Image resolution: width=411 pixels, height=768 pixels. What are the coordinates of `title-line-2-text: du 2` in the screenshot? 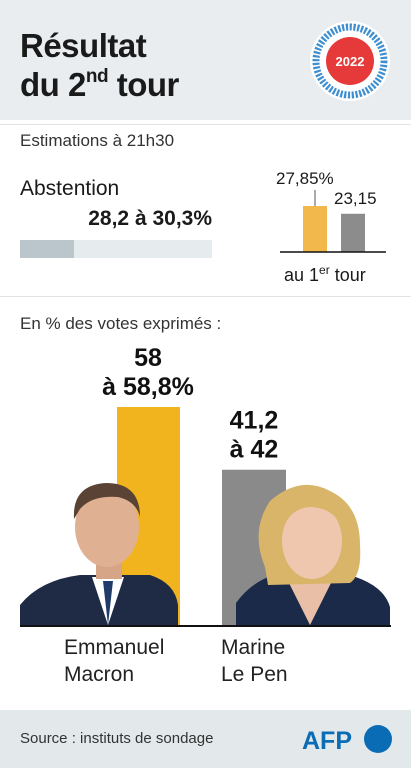 It's located at (53, 84).